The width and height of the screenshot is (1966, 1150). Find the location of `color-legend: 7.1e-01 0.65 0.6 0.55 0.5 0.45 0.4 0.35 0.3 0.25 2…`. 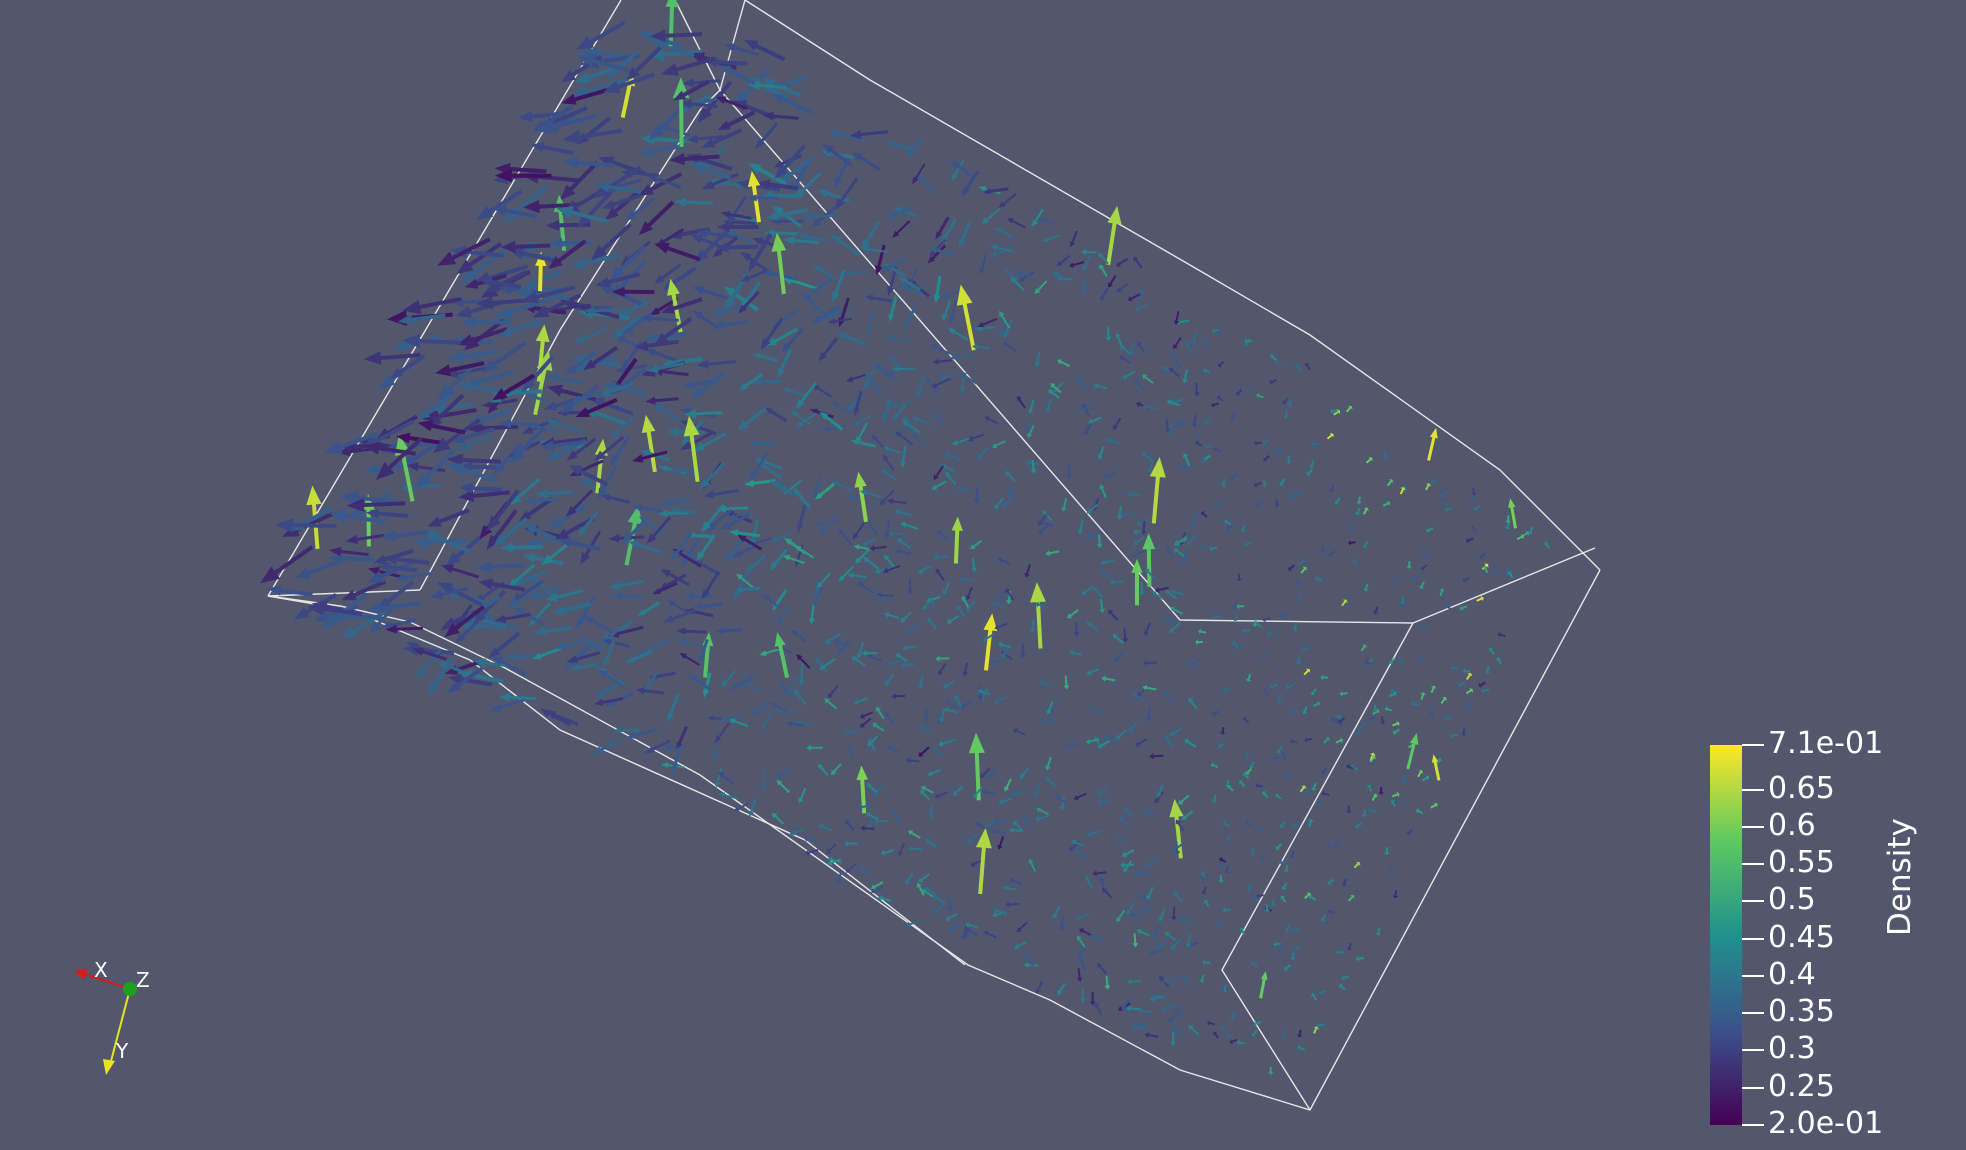

color-legend: 7.1e-01 0.65 0.6 0.55 0.5 0.45 0.4 0.35 0.3 0.25 2… is located at coordinates (1796, 934).